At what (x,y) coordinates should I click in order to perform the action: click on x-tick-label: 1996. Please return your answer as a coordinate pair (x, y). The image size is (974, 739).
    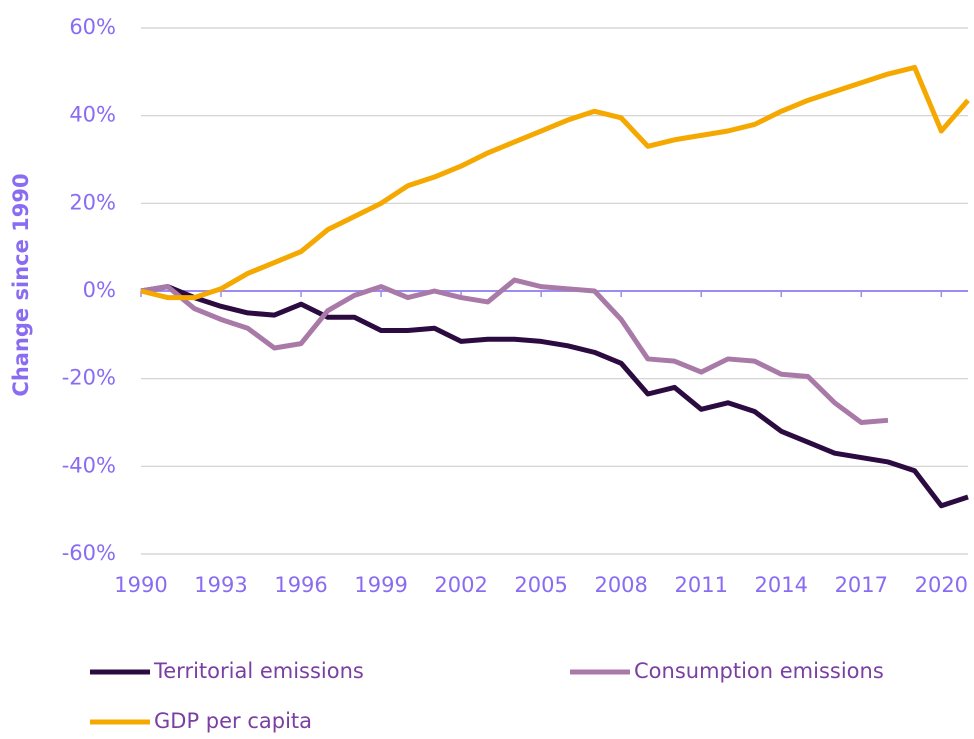
    Looking at the image, I should click on (300, 585).